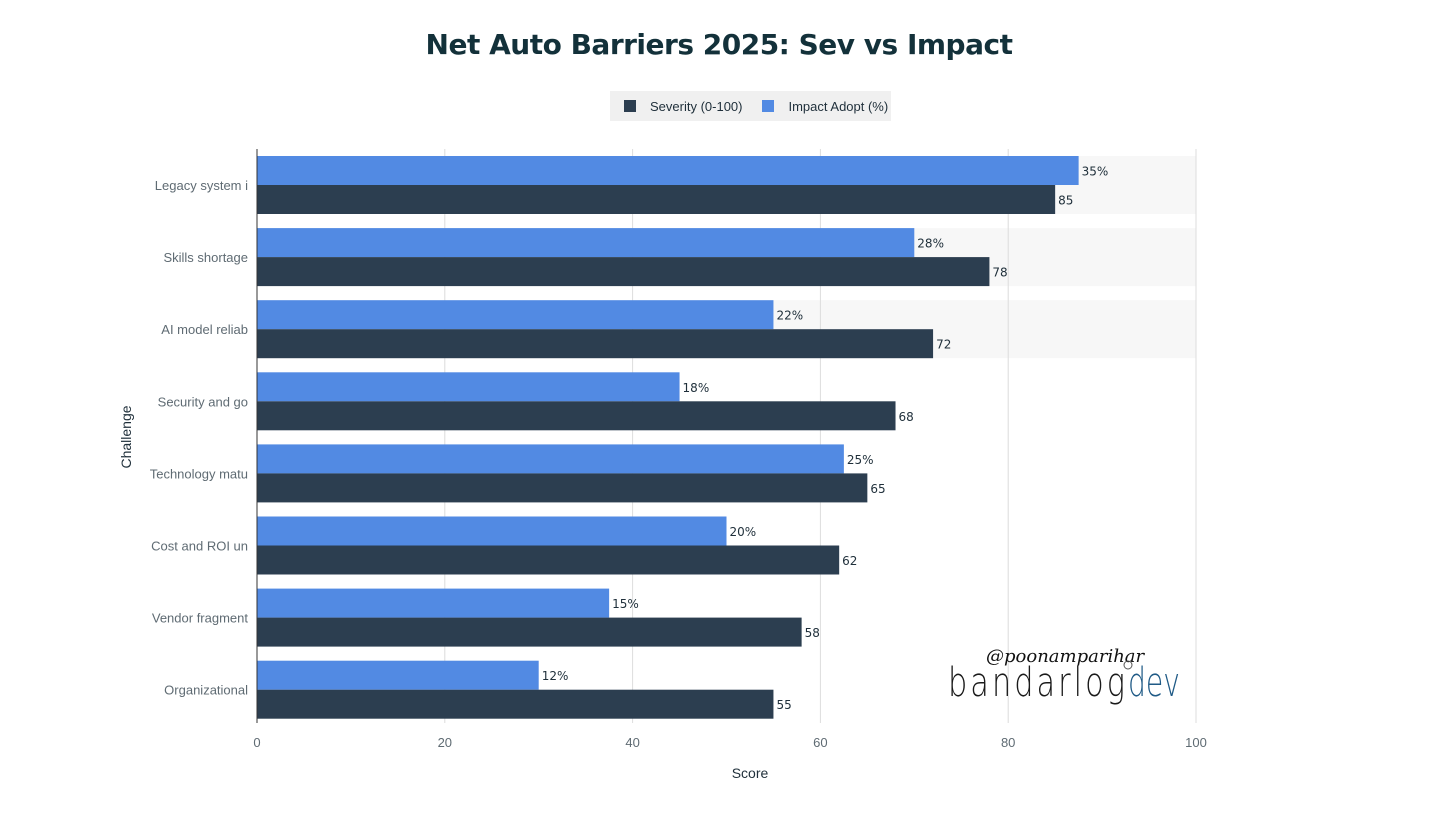 The width and height of the screenshot is (1456, 819). Describe the element at coordinates (204, 329) in the screenshot. I see `y-tick-label: AI model reliab` at that location.